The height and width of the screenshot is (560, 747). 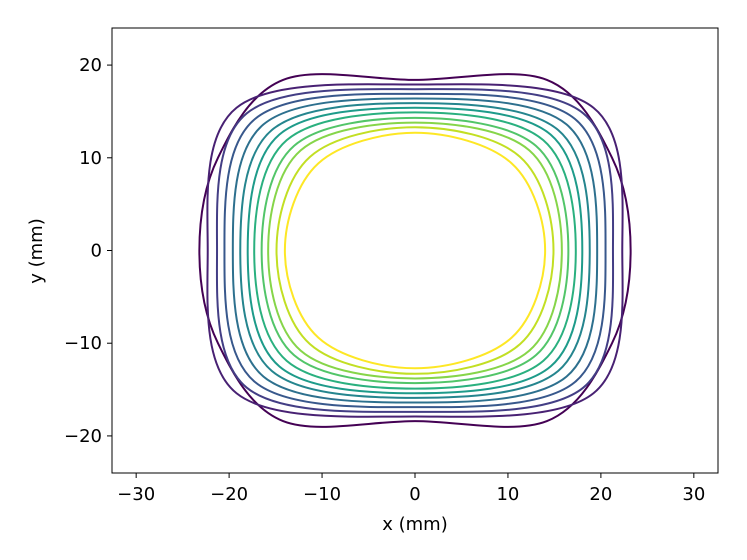 What do you see at coordinates (600, 494) in the screenshot?
I see `x-tick-label: 20` at bounding box center [600, 494].